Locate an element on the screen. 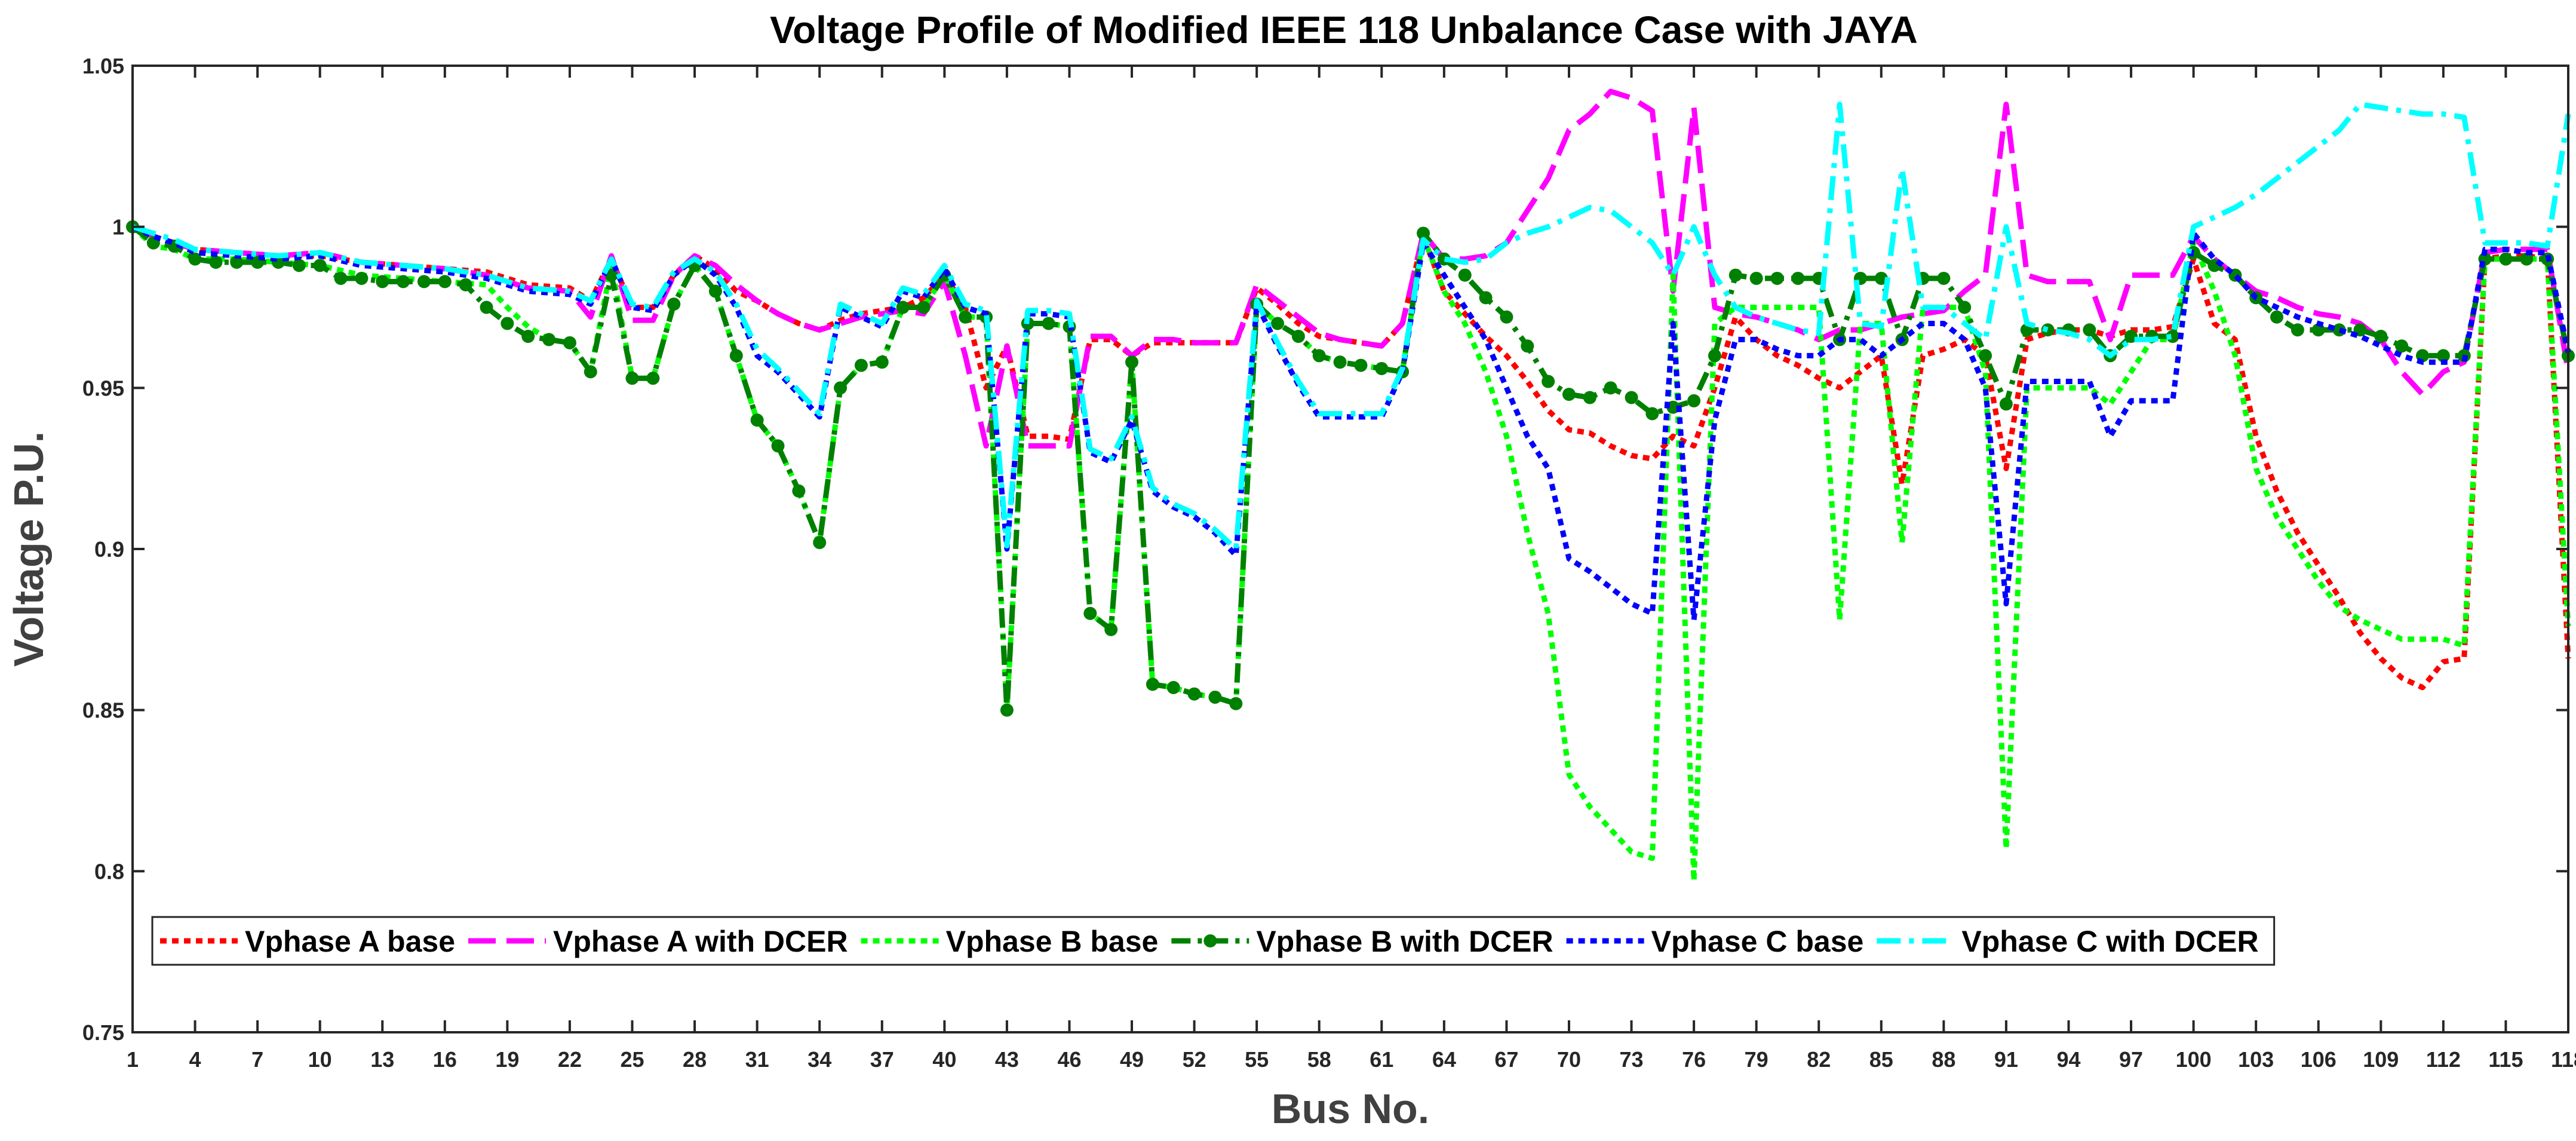 The width and height of the screenshot is (2576, 1141). x-tick-label: 67 is located at coordinates (1506, 1059).